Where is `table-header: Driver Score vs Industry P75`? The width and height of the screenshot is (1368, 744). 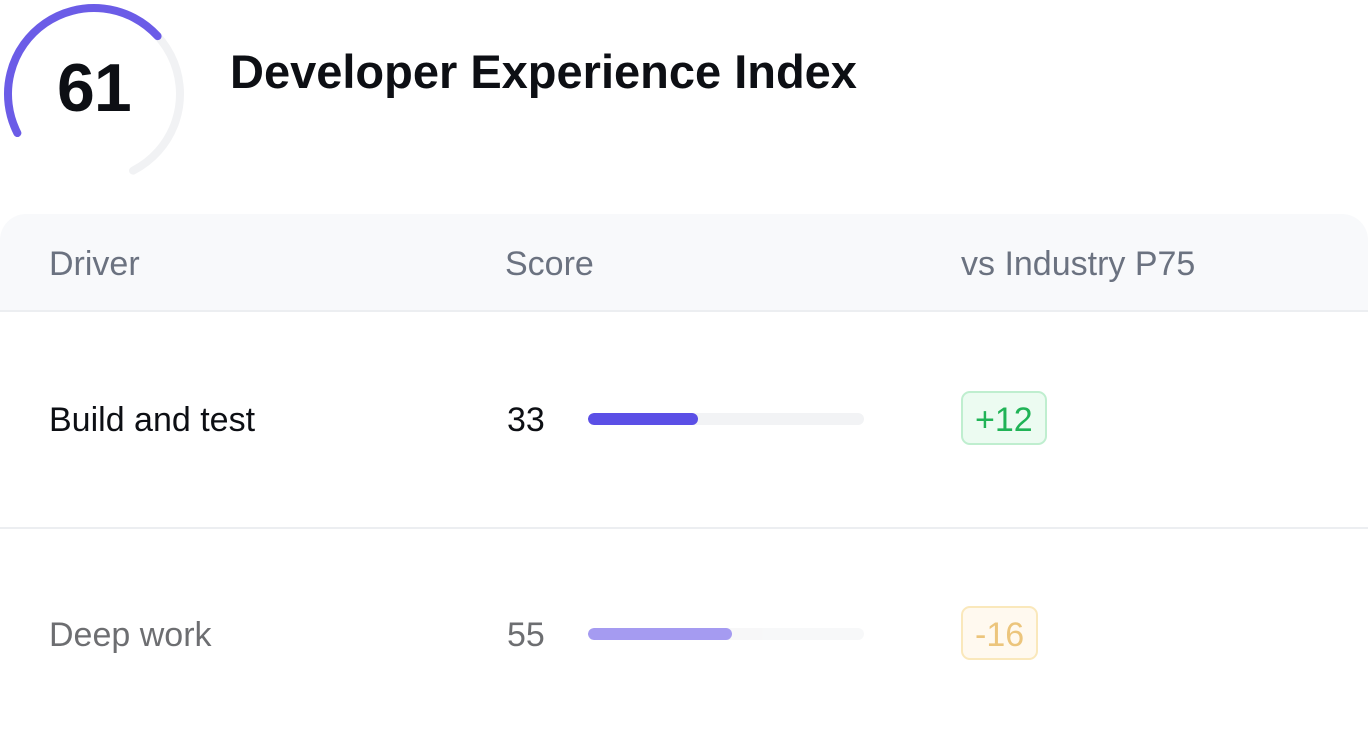 table-header: Driver Score vs Industry P75 is located at coordinates (684, 263).